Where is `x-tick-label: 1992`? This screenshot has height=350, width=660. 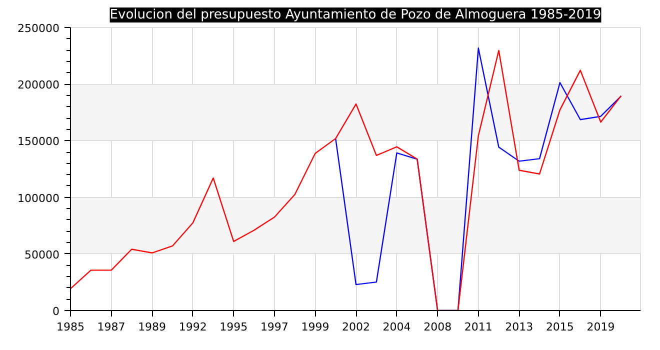 x-tick-label: 1992 is located at coordinates (192, 327).